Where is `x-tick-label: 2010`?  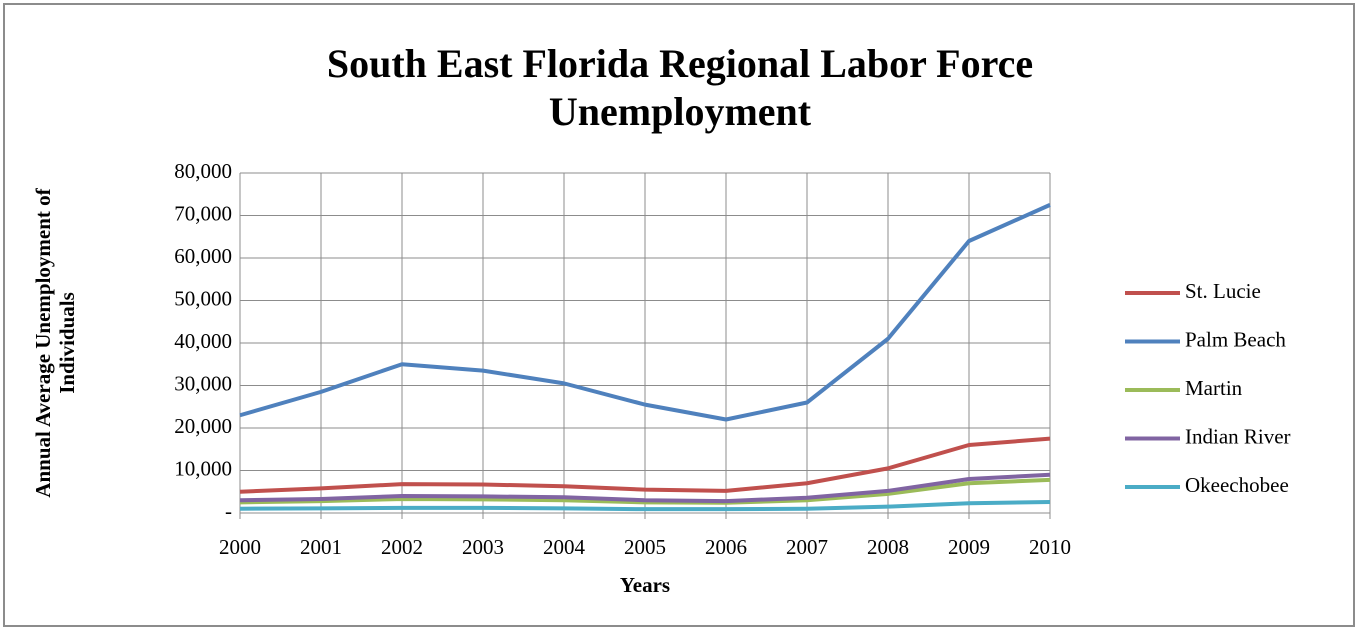 x-tick-label: 2010 is located at coordinates (1050, 547).